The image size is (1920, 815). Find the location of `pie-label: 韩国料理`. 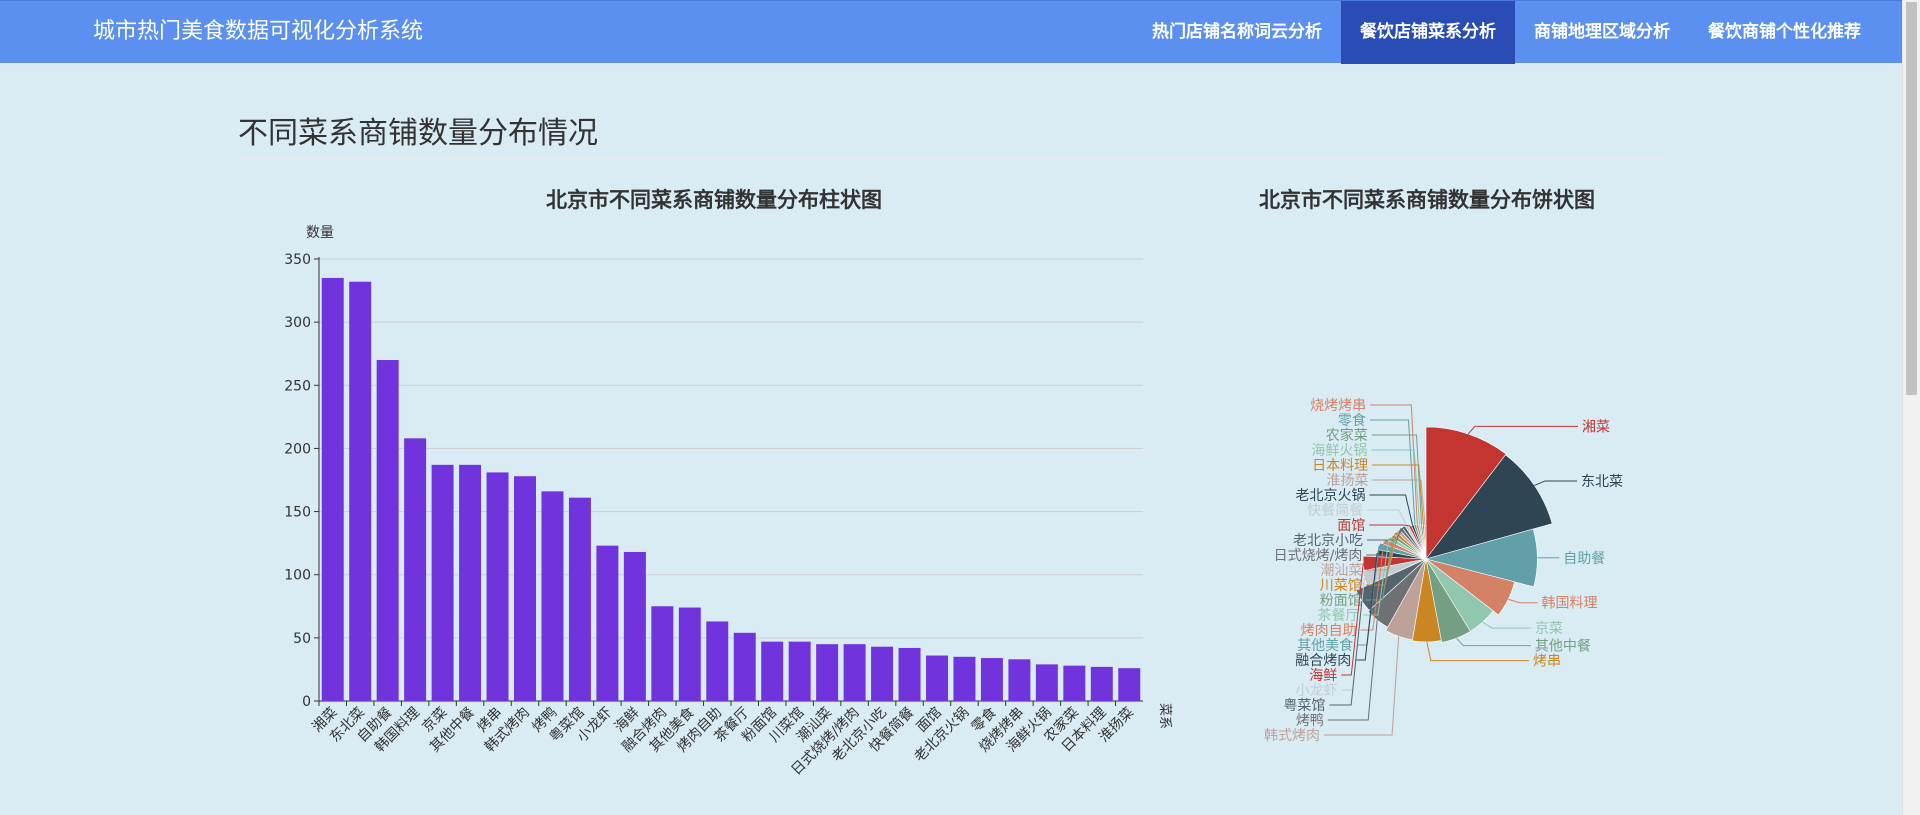

pie-label: 韩国料理 is located at coordinates (1570, 604).